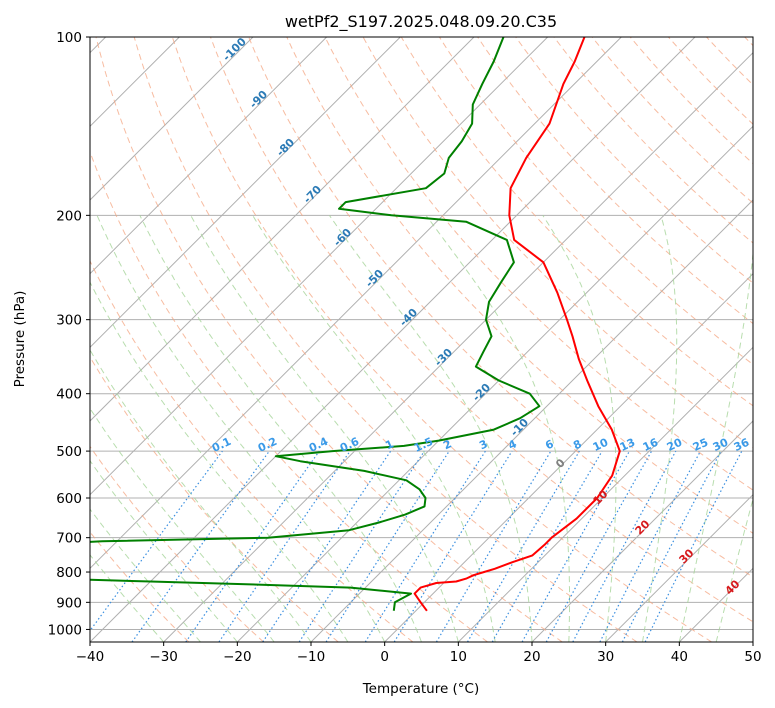 This screenshot has width=775, height=708. What do you see at coordinates (419, 653) in the screenshot?
I see `x-axis: −40 −30 −20 −10 0 10 20 30 40 50` at bounding box center [419, 653].